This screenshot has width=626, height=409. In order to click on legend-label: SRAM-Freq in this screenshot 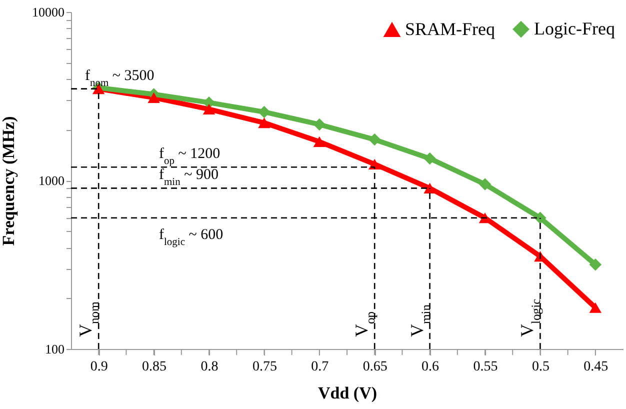, I will do `click(450, 28)`.